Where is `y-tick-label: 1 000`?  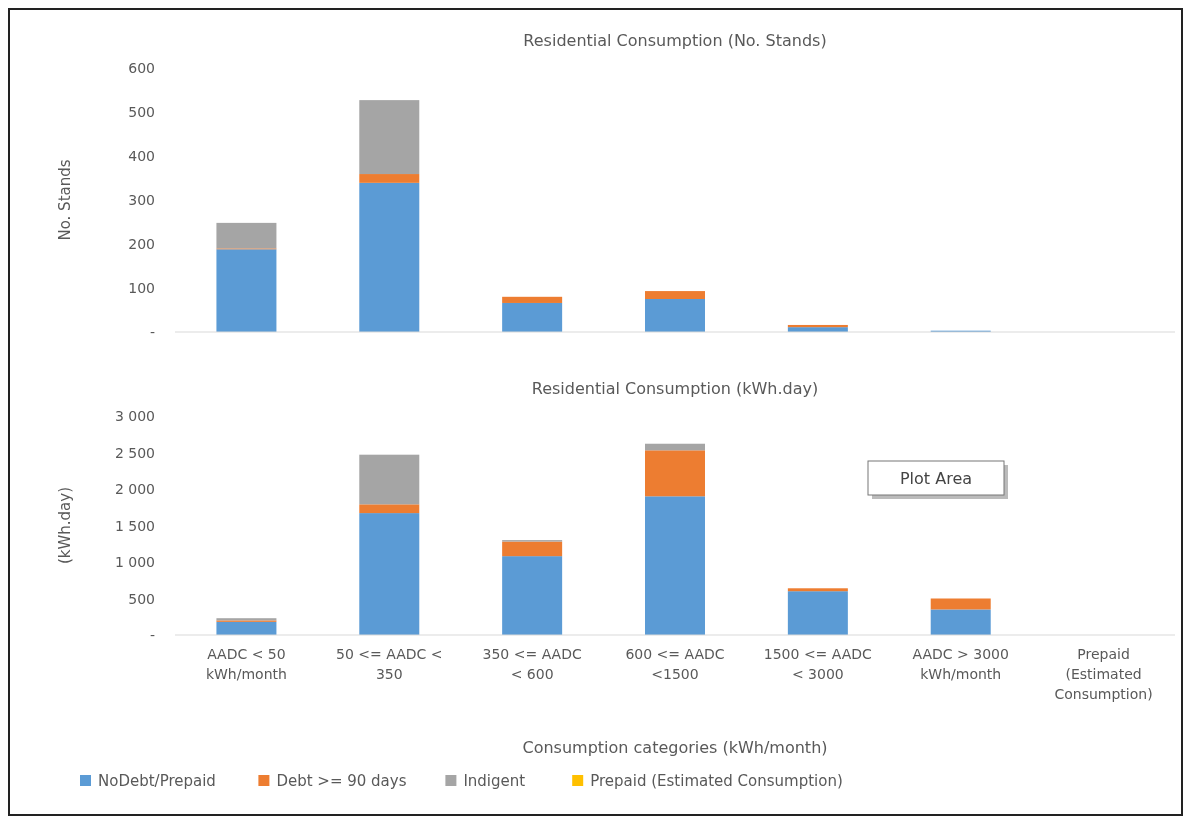 y-tick-label: 1 000 is located at coordinates (134, 562).